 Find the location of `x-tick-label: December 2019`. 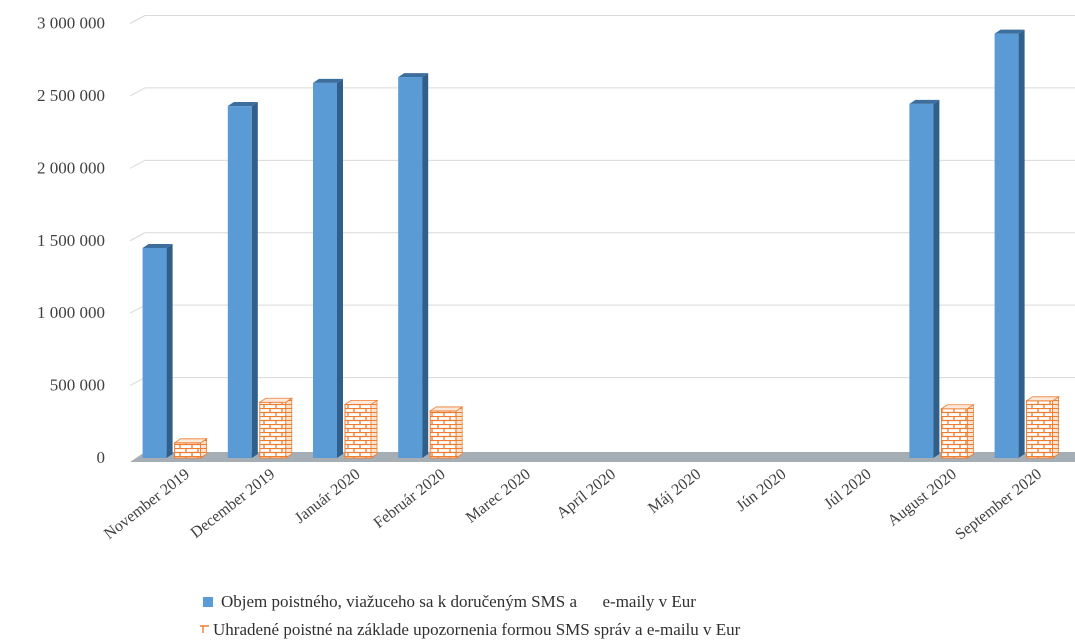

x-tick-label: December 2019 is located at coordinates (233, 504).